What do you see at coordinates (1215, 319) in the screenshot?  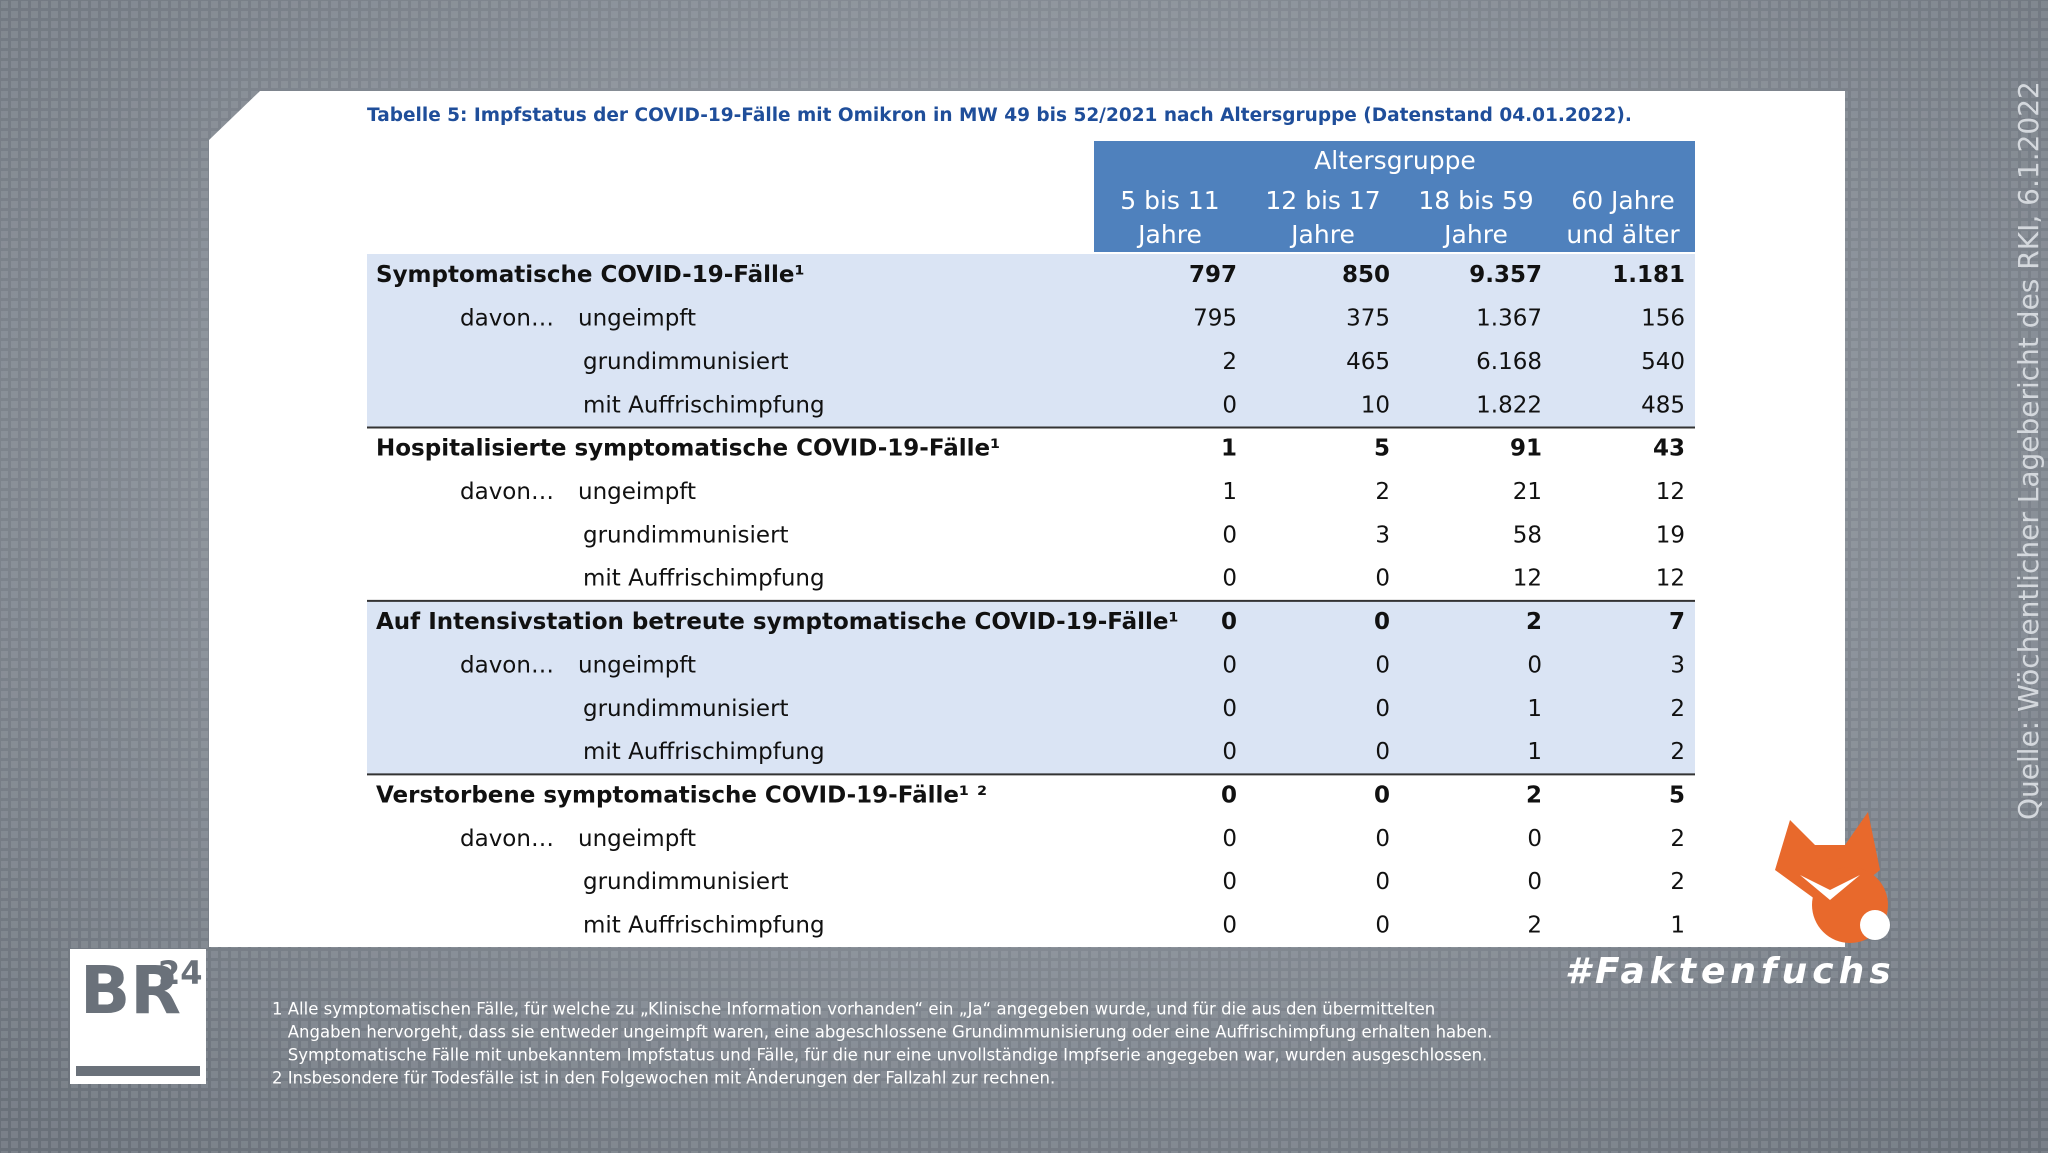 I see `cell: 795` at bounding box center [1215, 319].